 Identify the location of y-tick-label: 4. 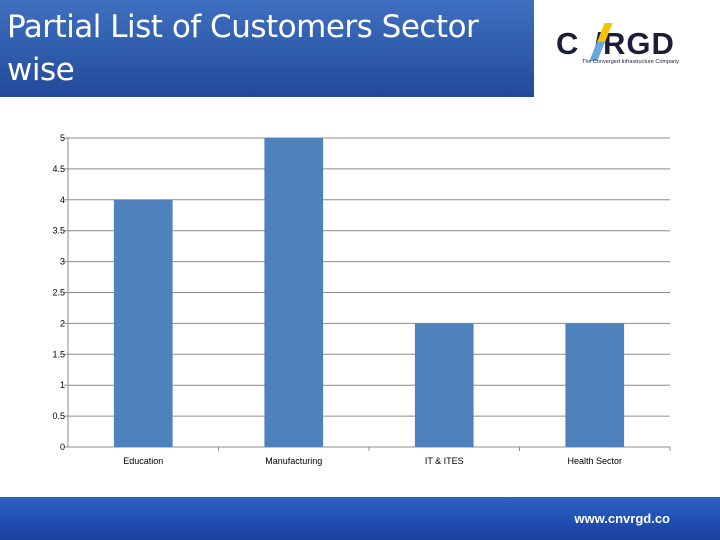
(62, 200).